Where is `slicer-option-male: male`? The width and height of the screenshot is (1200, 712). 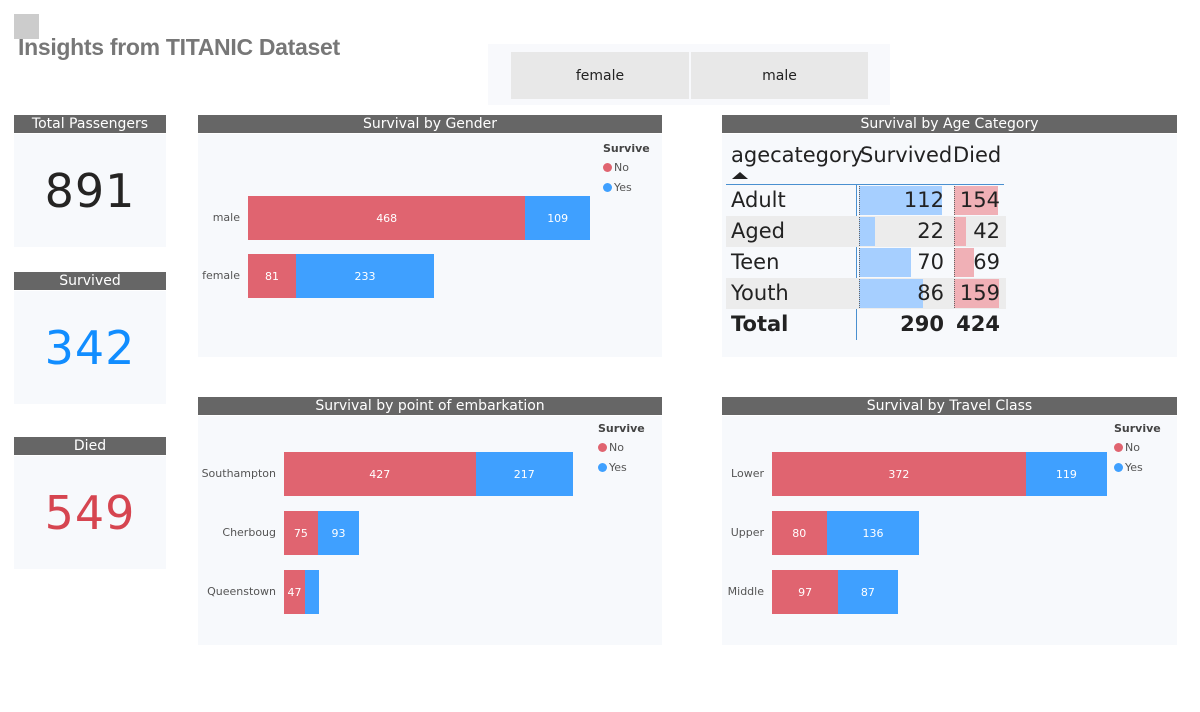 slicer-option-male: male is located at coordinates (779, 75).